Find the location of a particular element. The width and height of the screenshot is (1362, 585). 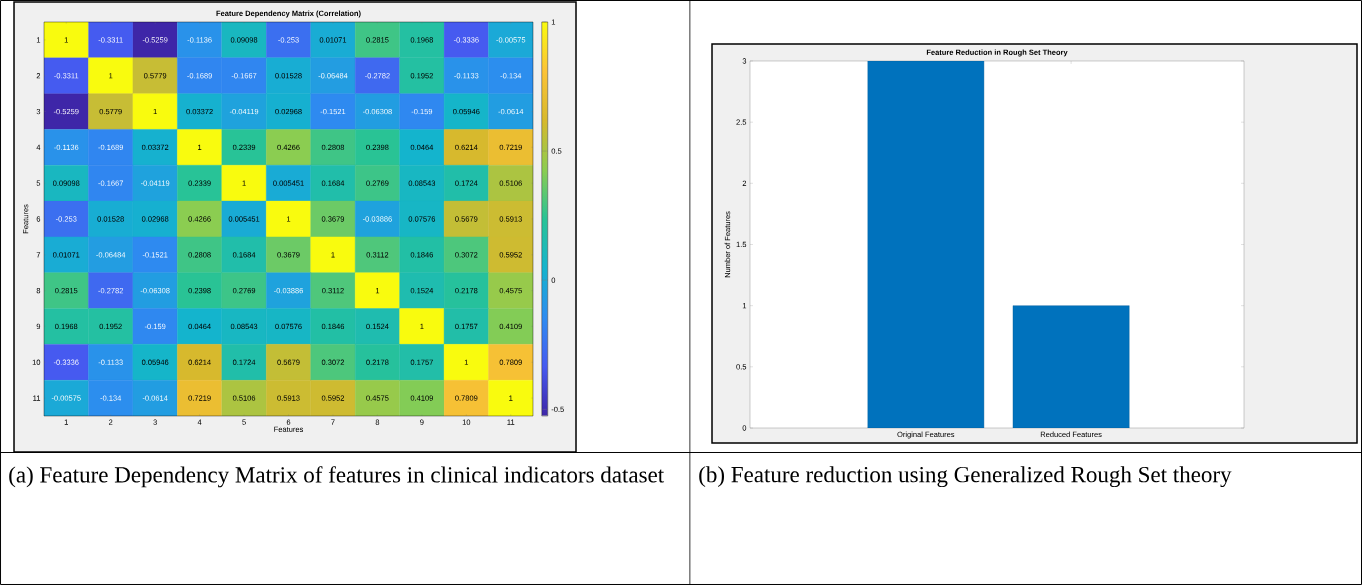

text: (a) Feature Dependency Matrix of features in clinical indicators dataset is located at coordinates (337, 477).